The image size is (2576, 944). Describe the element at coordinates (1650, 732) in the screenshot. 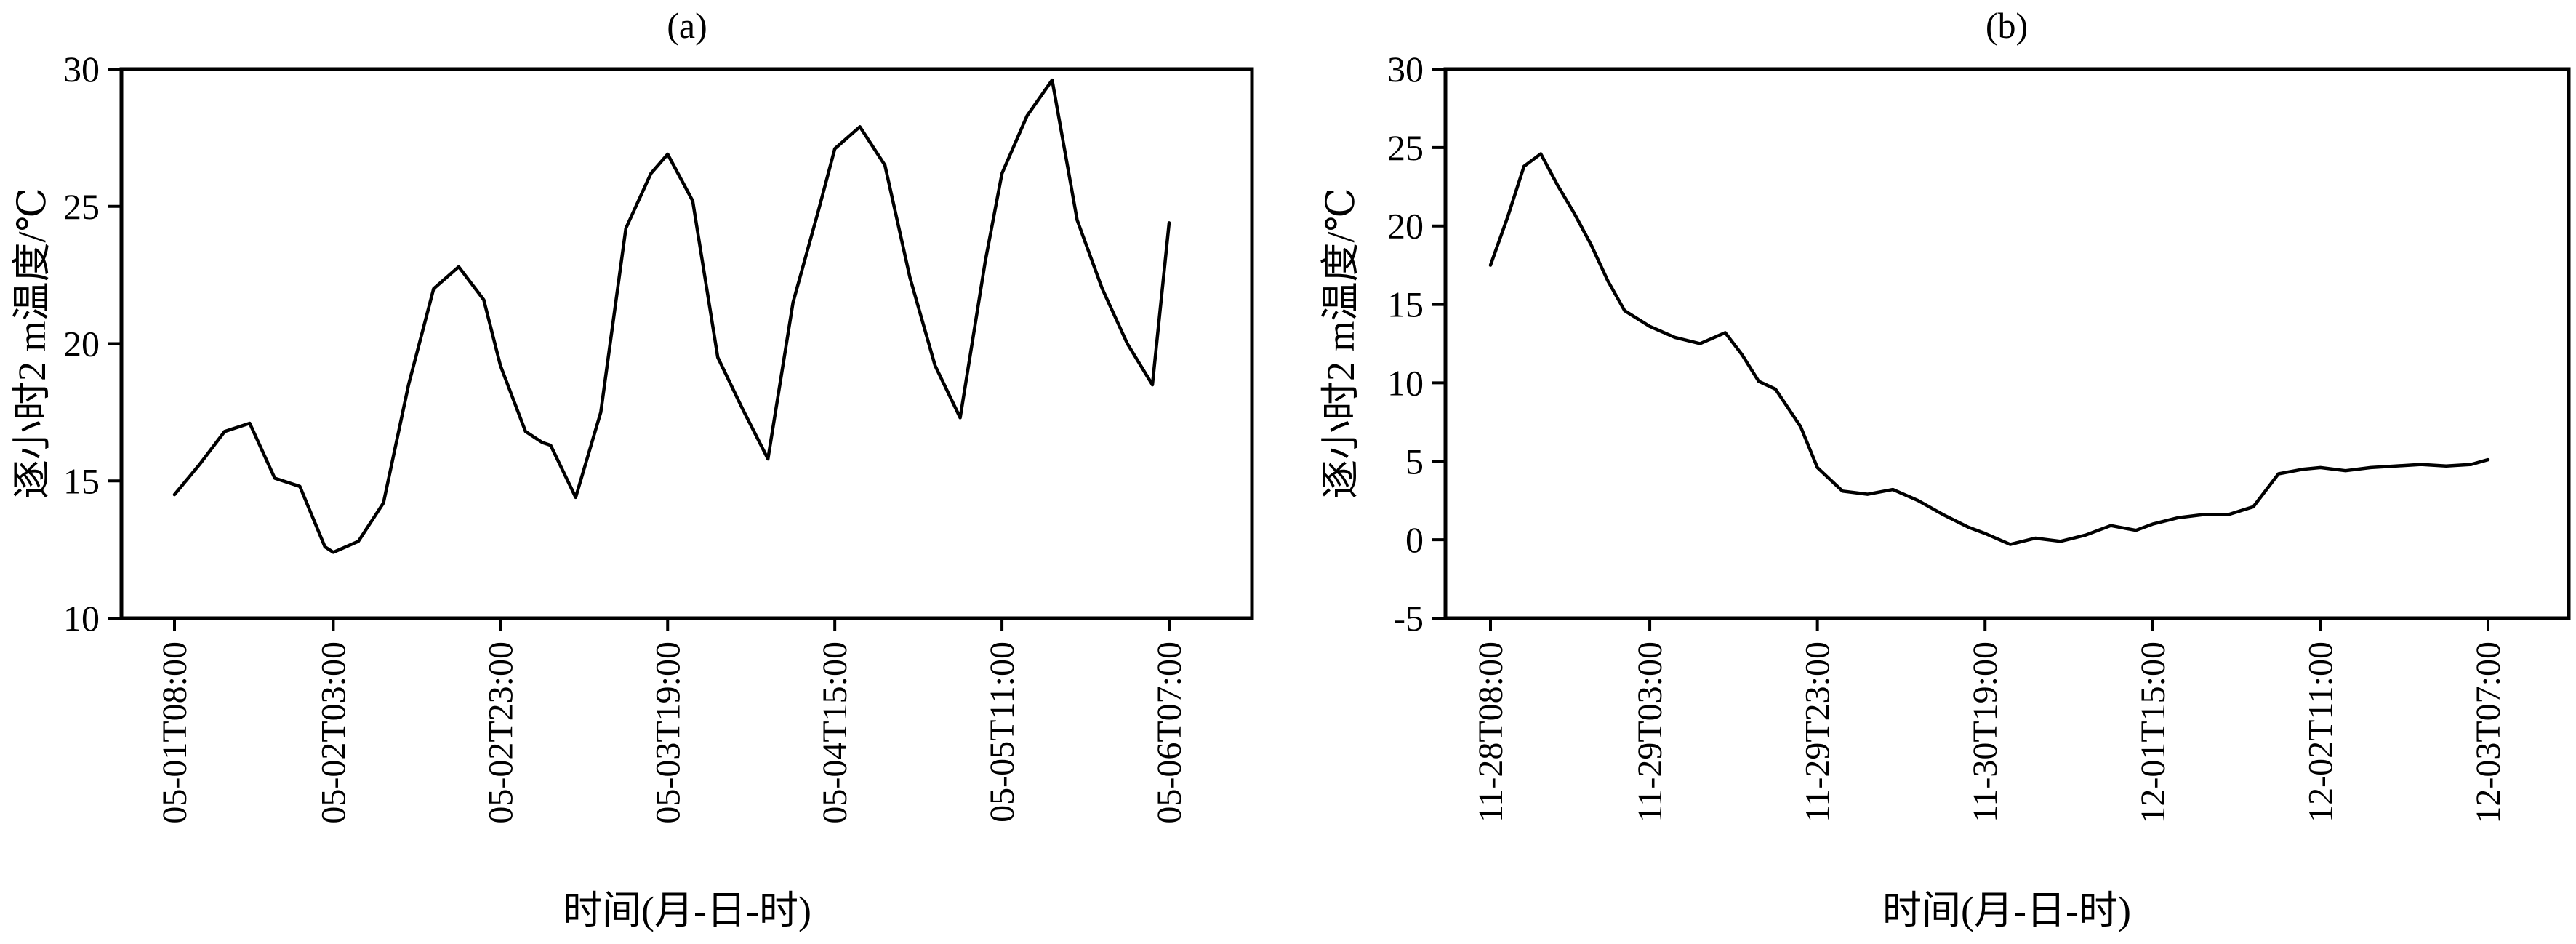

I see `panel-b-xtick-label-1: 11-29T03:00` at that location.